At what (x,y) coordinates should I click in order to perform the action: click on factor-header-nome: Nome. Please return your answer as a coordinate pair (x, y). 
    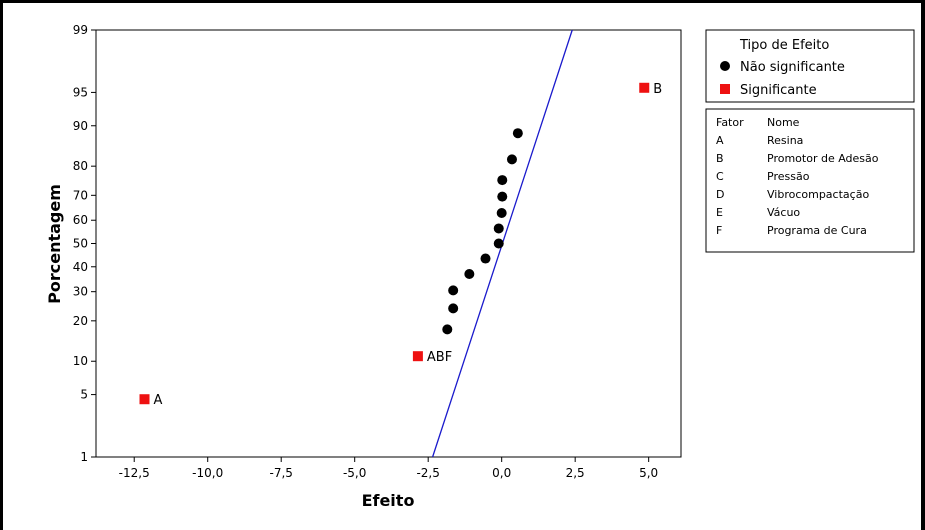
    Looking at the image, I should click on (783, 122).